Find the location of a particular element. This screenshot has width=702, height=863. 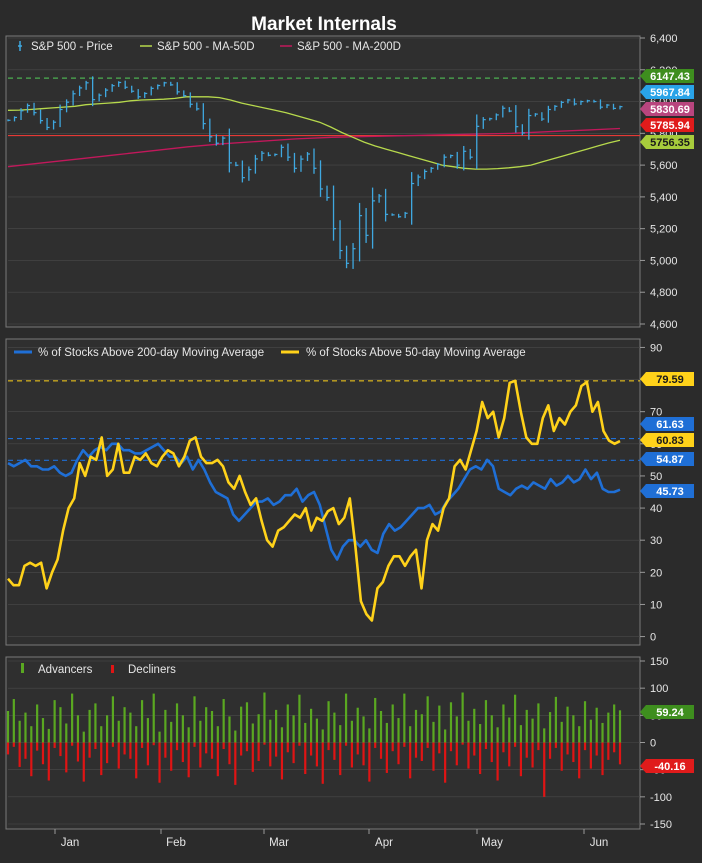

legend-advancers-label: Advancers is located at coordinates (65, 670).